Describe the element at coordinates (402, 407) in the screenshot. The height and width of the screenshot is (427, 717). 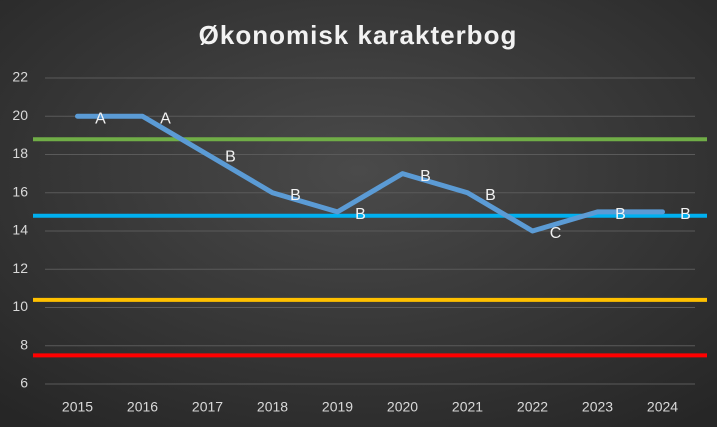
I see `x-tick-label: 2020` at that location.